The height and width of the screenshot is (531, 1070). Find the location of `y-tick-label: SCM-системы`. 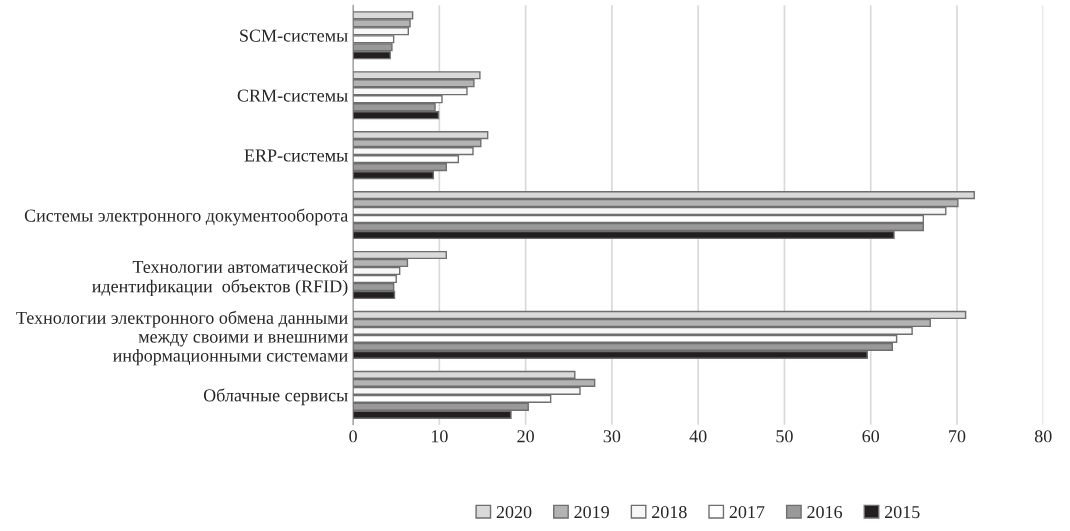

y-tick-label: SCM-системы is located at coordinates (294, 35).